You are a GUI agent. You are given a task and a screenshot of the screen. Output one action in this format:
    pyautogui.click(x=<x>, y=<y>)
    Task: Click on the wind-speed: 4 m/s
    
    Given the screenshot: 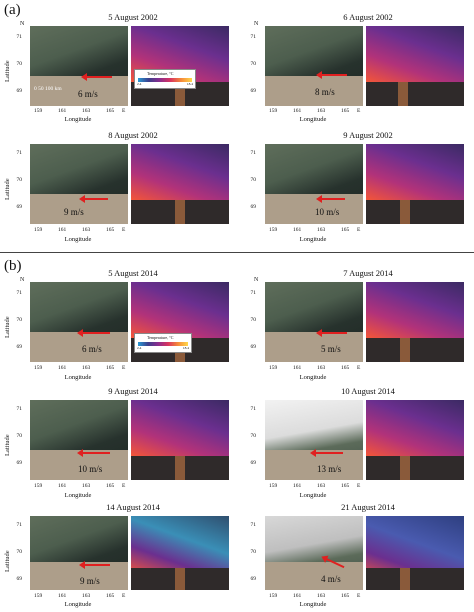 What is the action you would take?
    pyautogui.click(x=331, y=579)
    